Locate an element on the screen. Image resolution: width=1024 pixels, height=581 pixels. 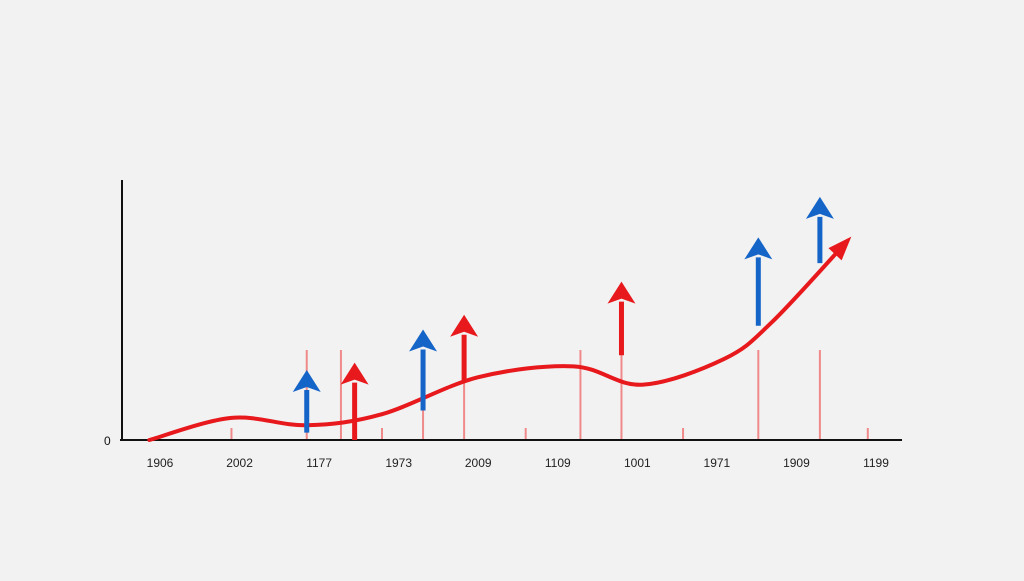
x-tick-label: 2009 is located at coordinates (478, 463).